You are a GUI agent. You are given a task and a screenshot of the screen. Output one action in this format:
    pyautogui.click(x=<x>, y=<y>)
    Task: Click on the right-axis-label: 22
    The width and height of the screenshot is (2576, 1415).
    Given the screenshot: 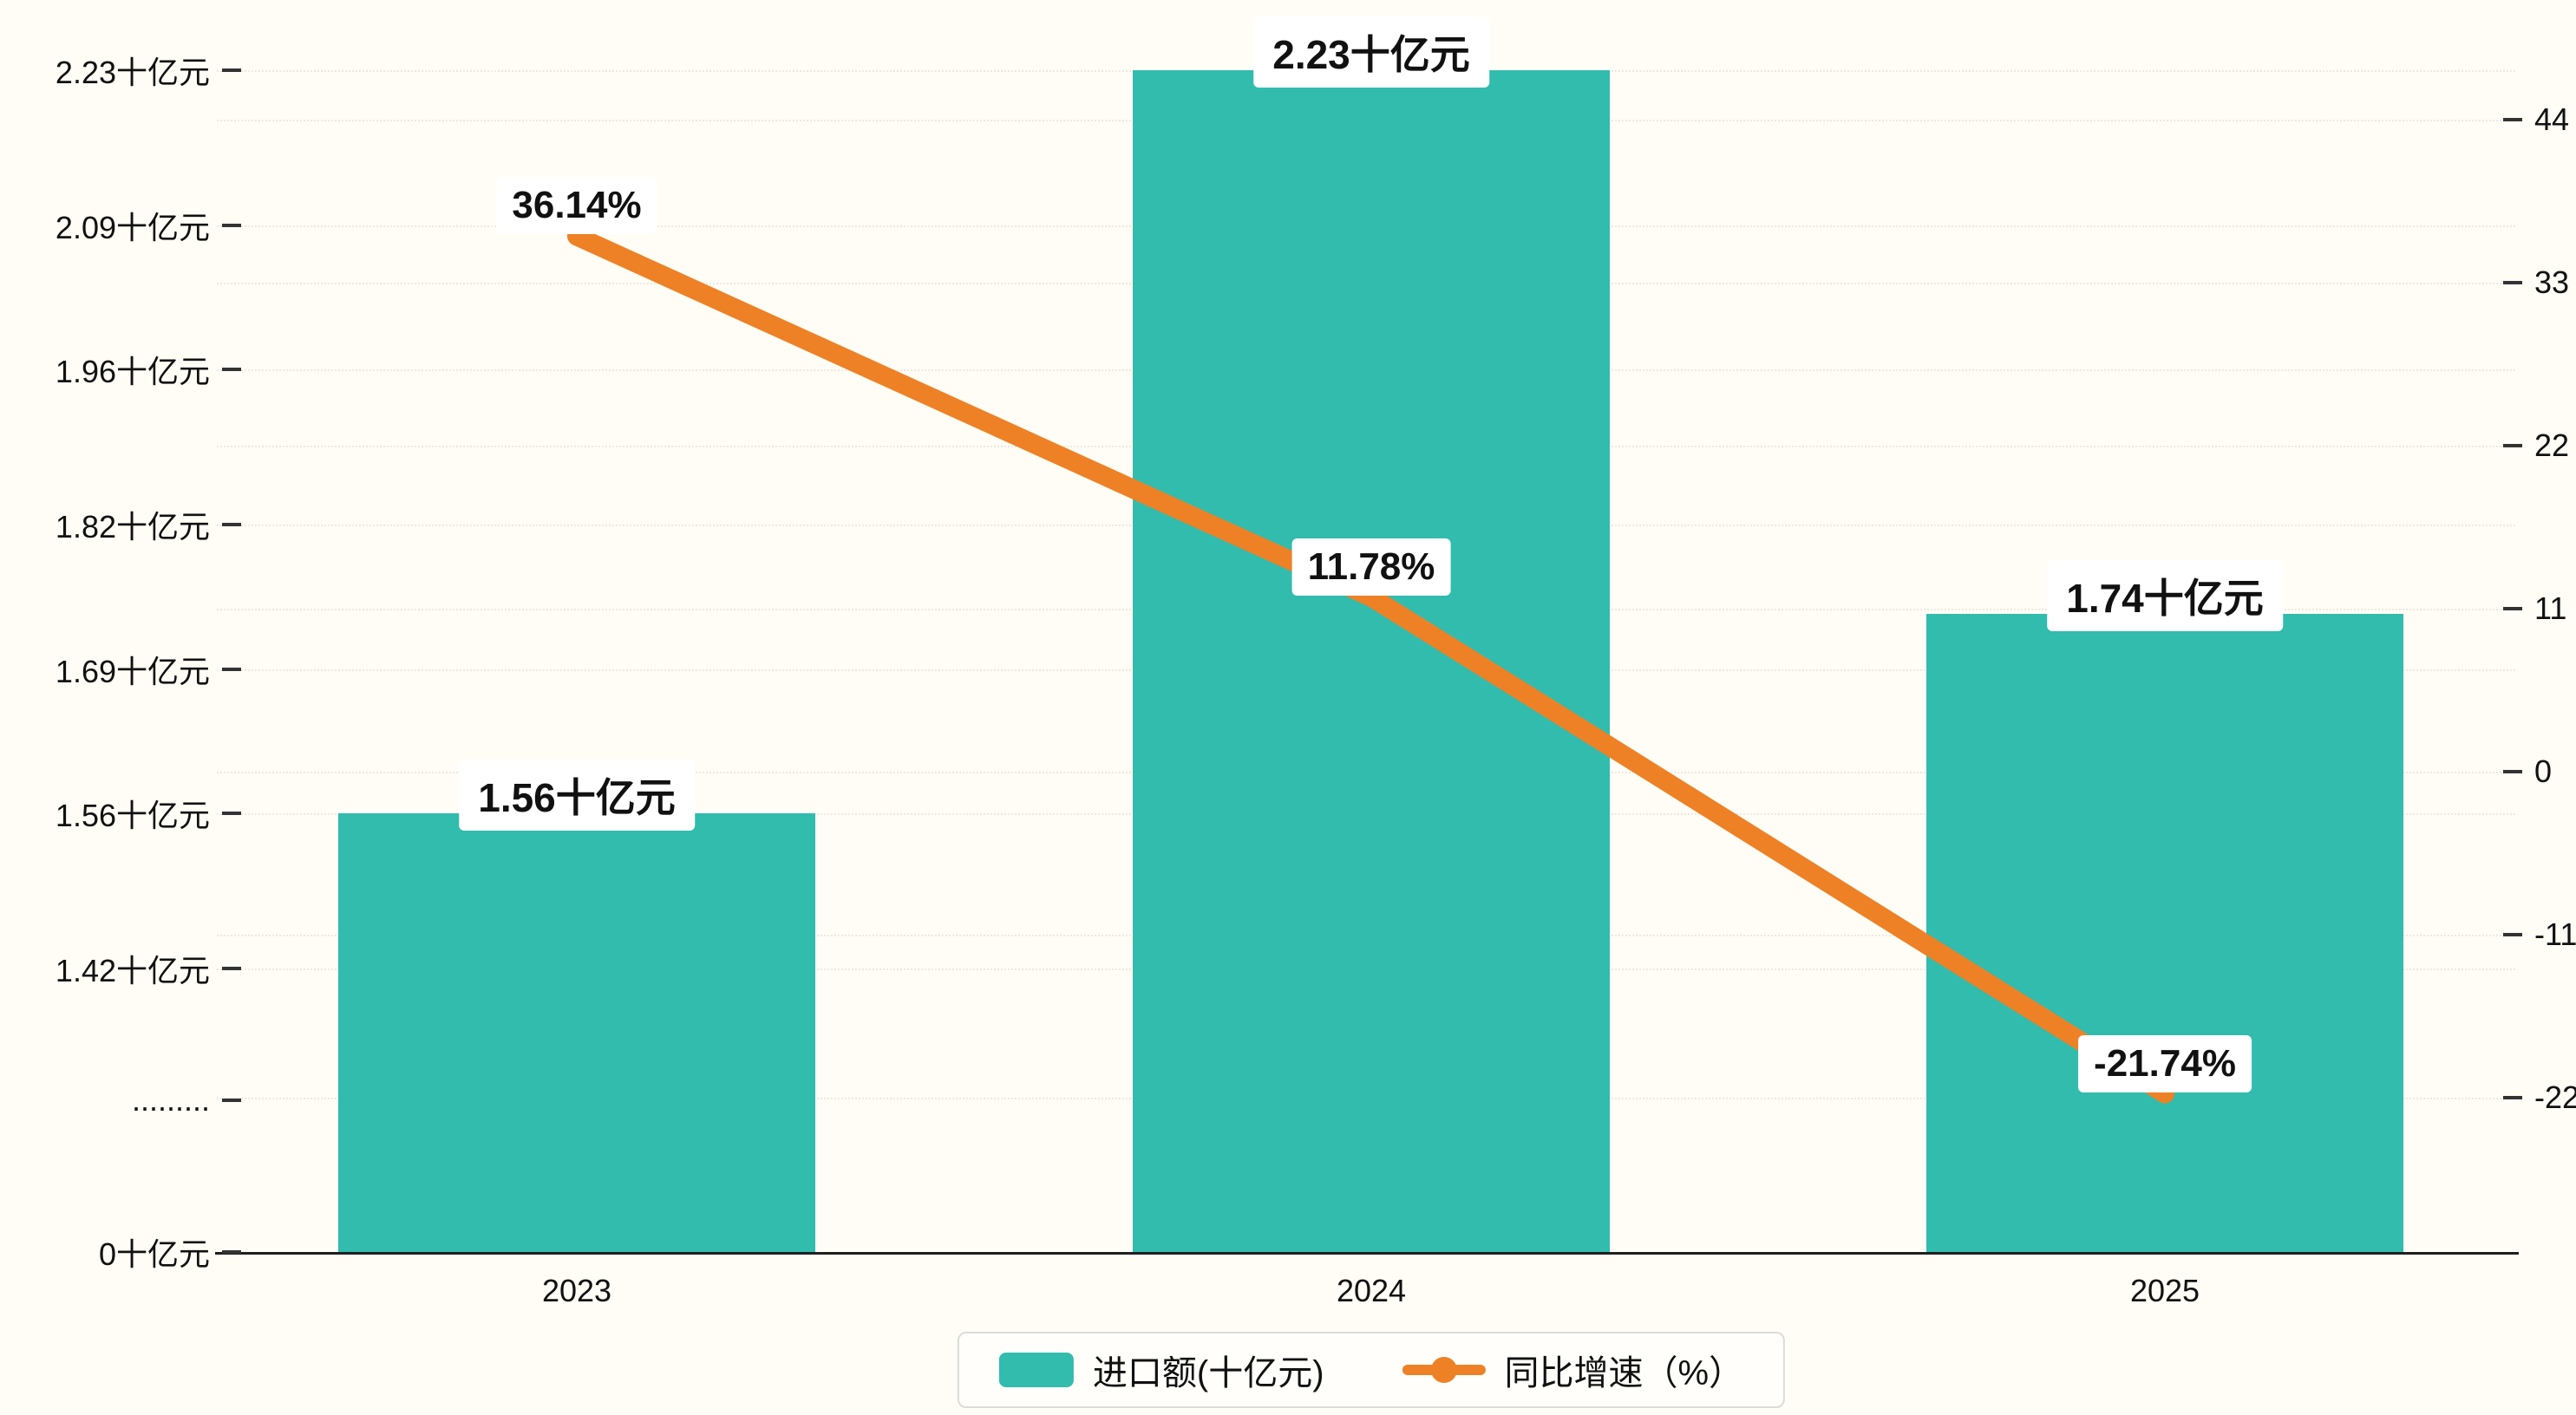 What is the action you would take?
    pyautogui.click(x=2552, y=445)
    